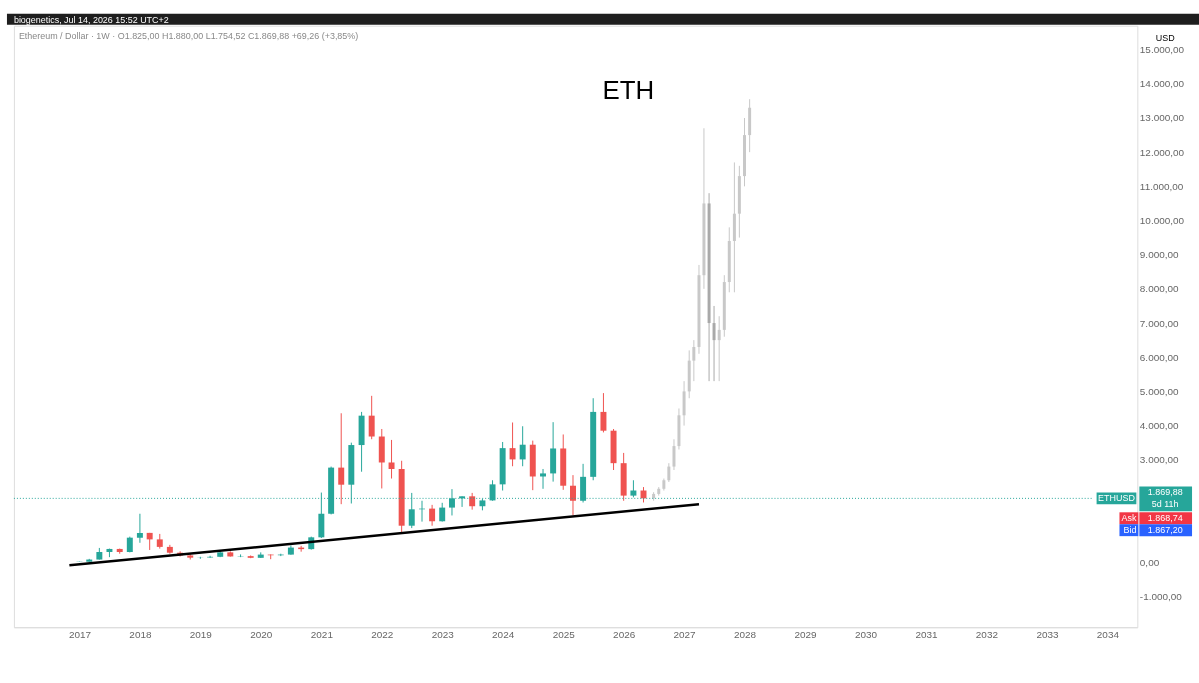 The image size is (1199, 683). I want to click on annotation: Ask, so click(1129, 518).